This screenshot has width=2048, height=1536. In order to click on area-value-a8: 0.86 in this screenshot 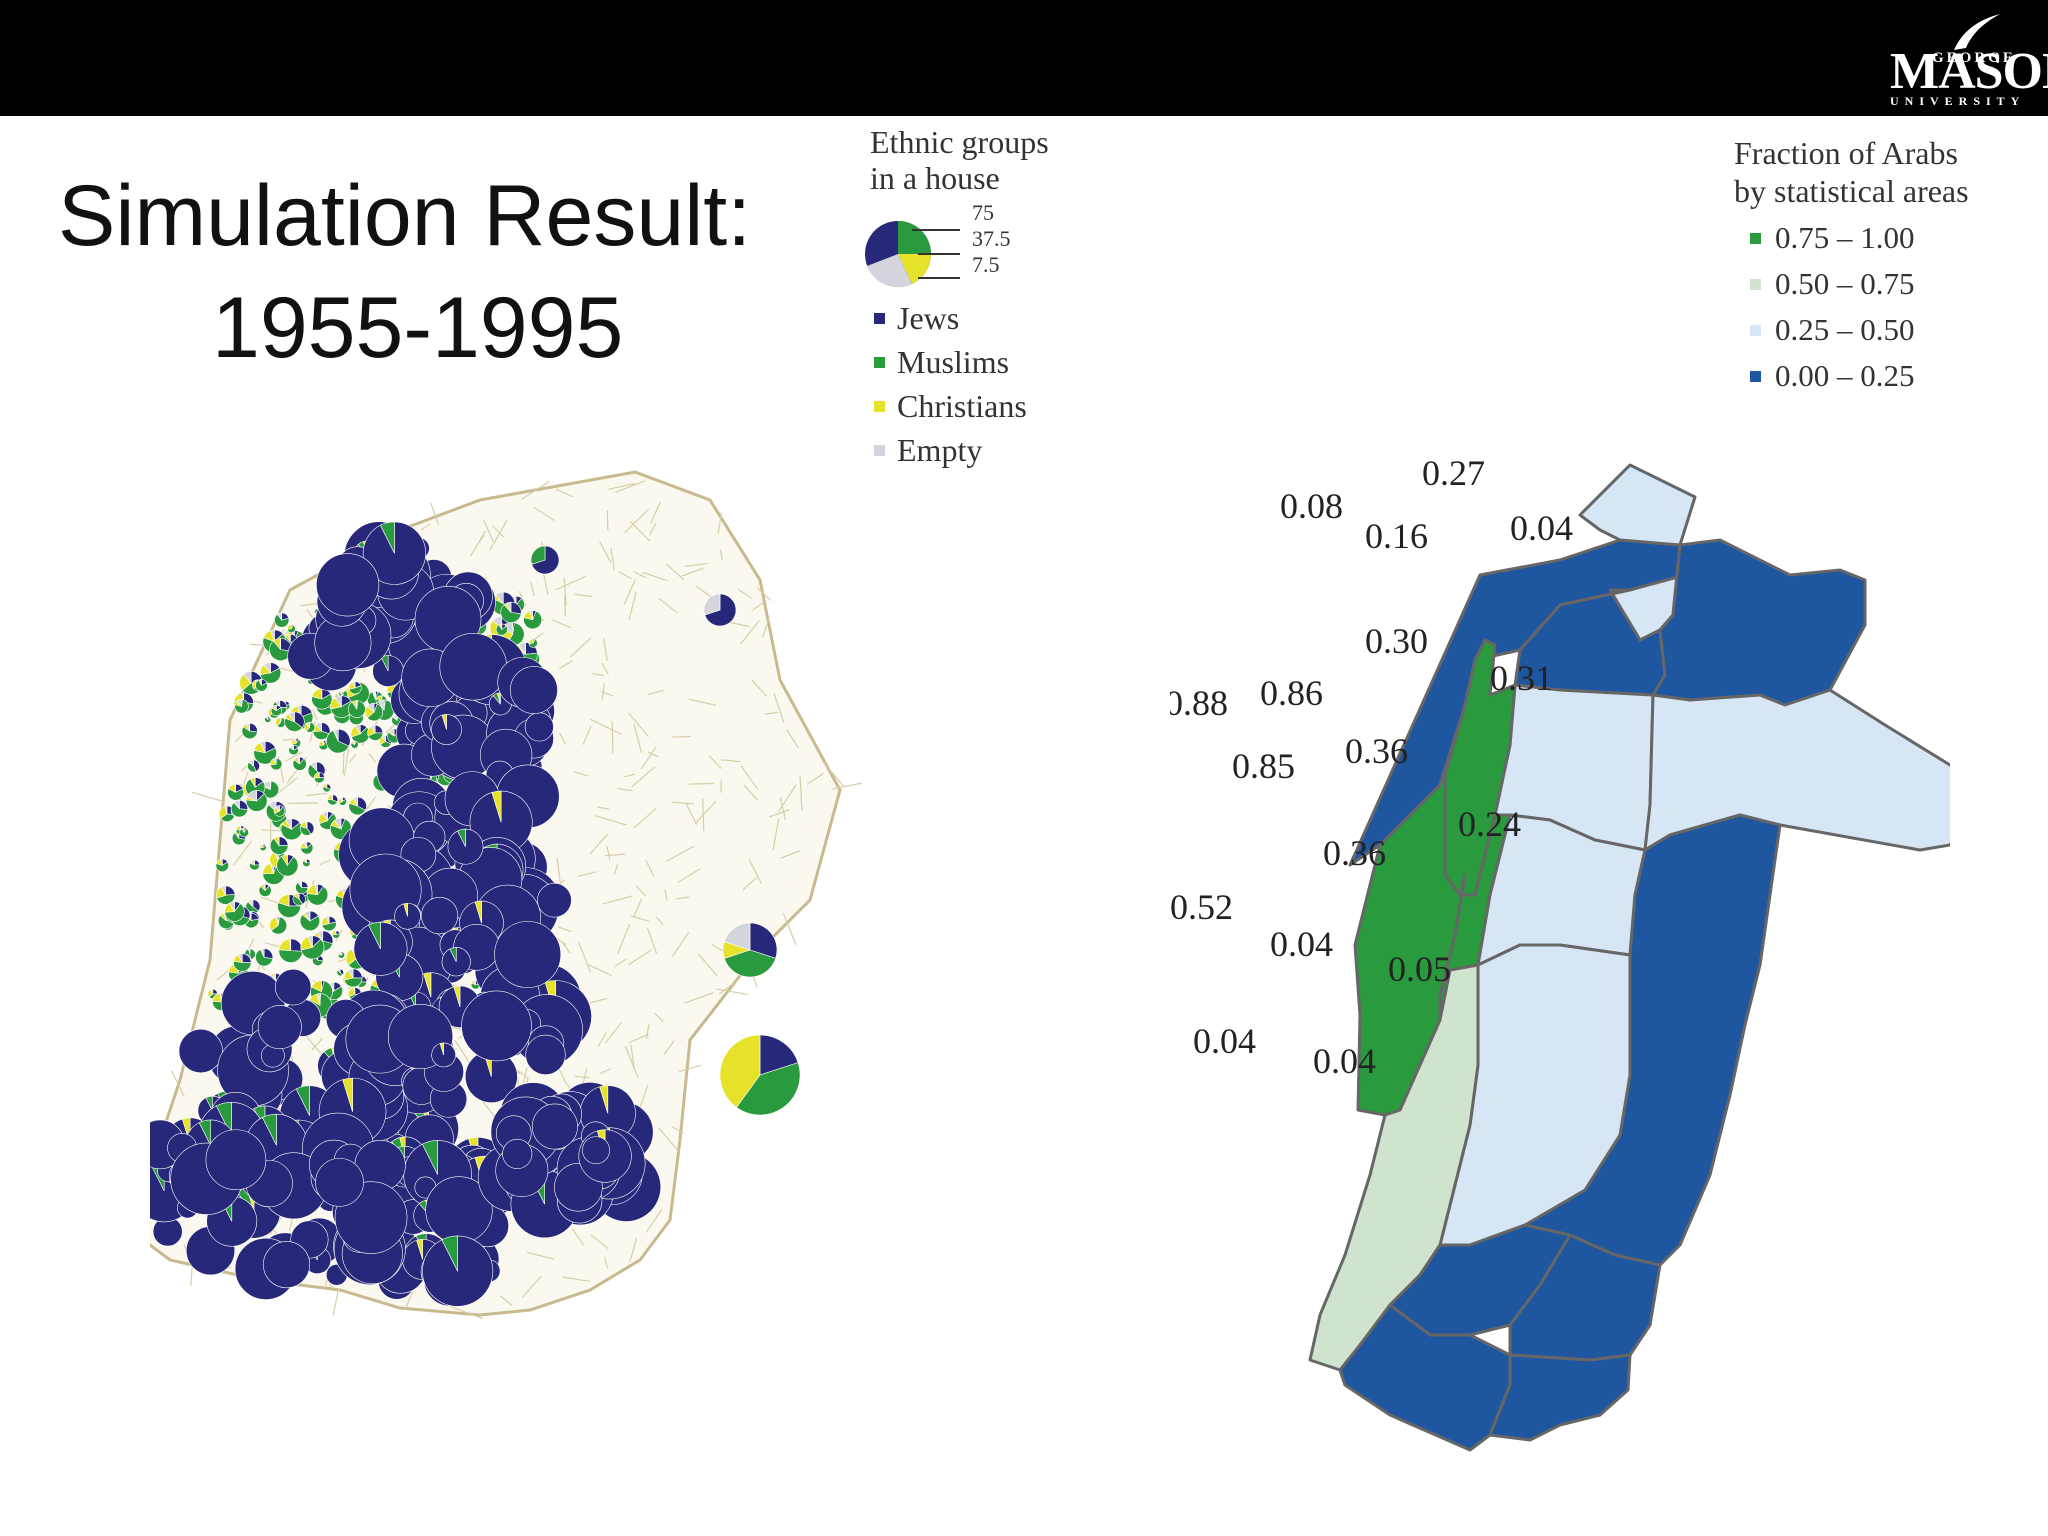, I will do `click(1291, 693)`.